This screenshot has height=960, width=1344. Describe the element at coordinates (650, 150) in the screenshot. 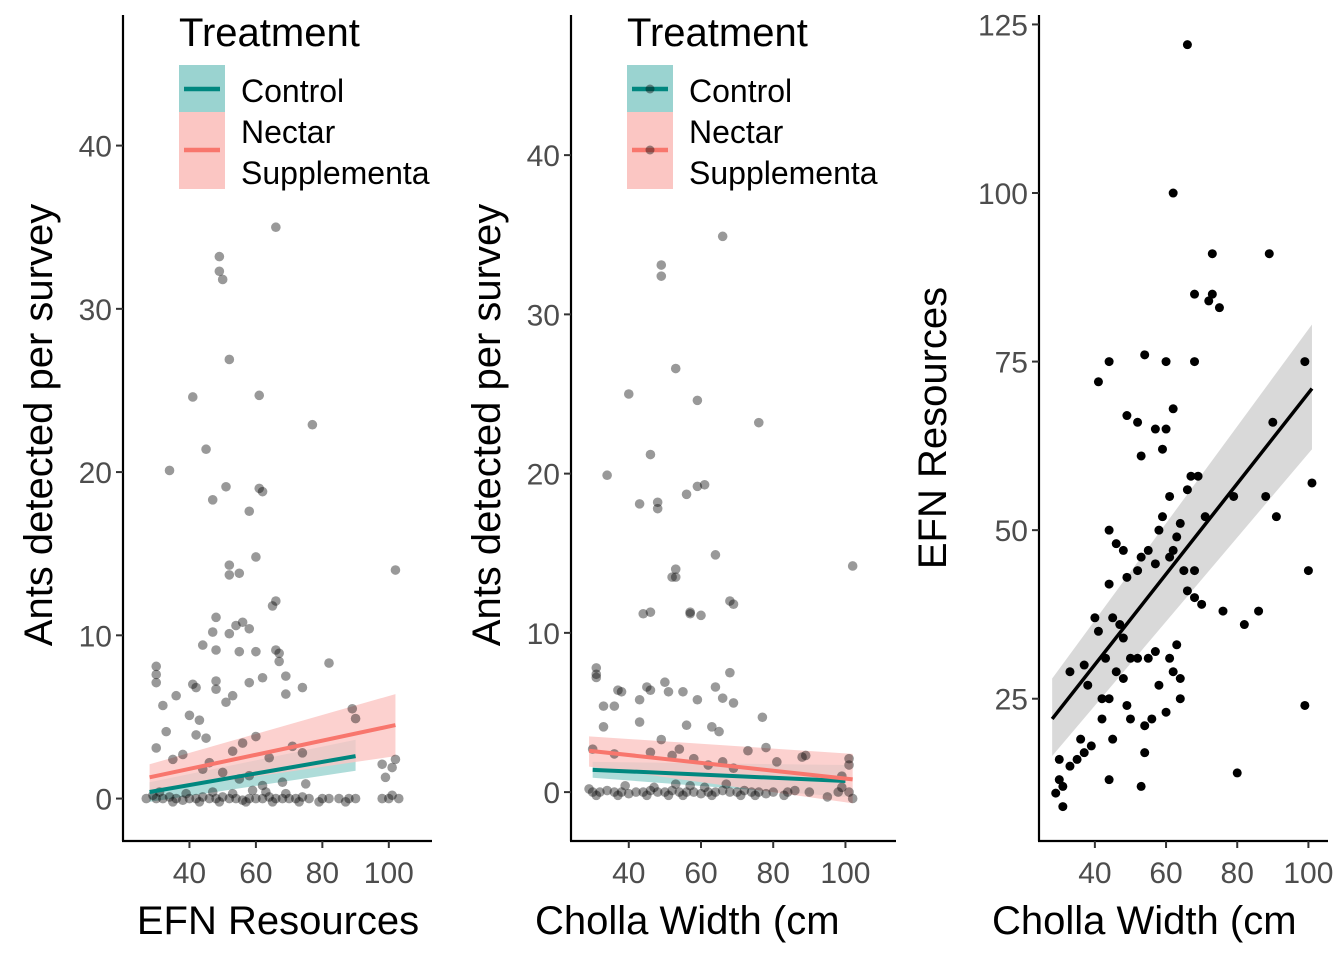

I see `legend-key-nectar-point` at that location.